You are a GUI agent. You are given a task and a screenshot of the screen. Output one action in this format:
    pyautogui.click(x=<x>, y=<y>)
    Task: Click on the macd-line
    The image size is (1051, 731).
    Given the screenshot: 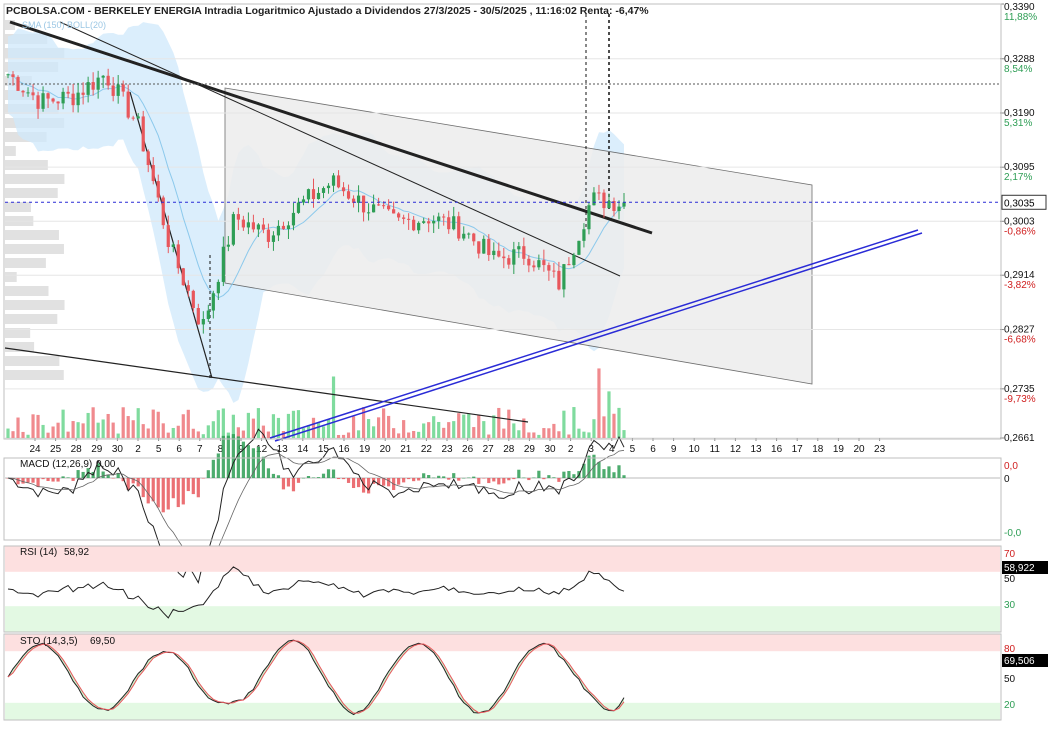 What is the action you would take?
    pyautogui.click(x=316, y=506)
    